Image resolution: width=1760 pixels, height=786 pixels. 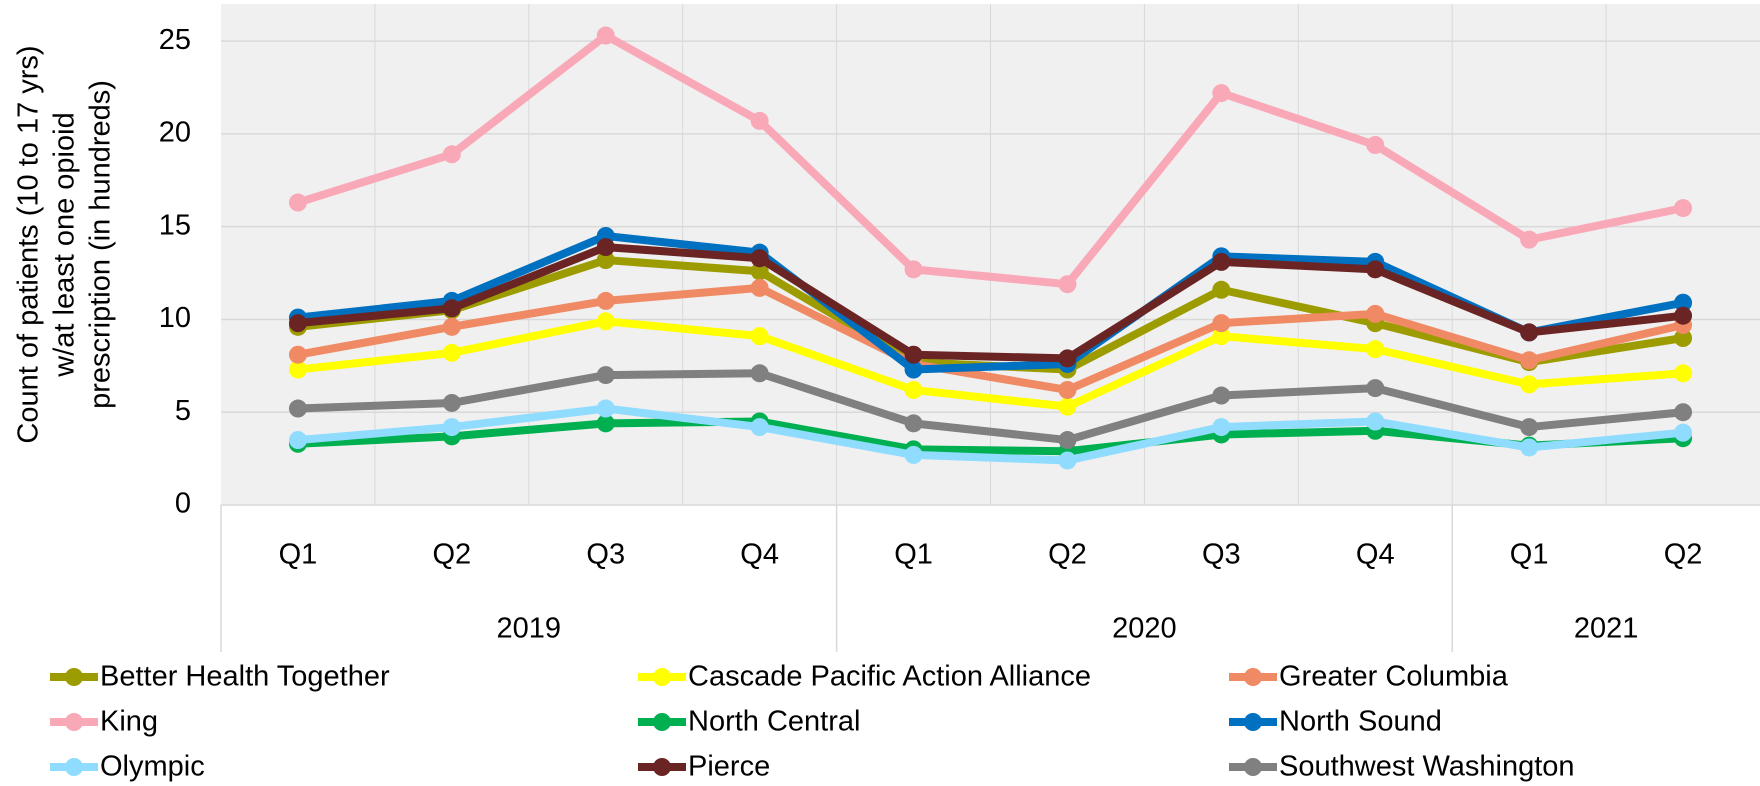 I want to click on x-group-label: 2020, so click(x=1144, y=629).